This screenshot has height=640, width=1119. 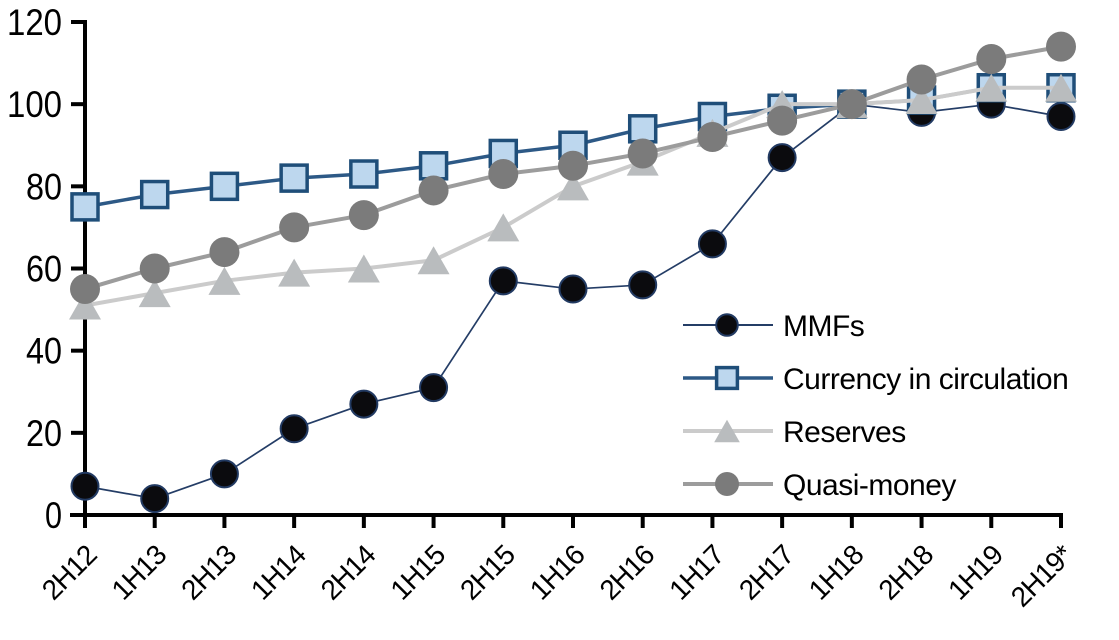 I want to click on x-tick-label: 2H15, so click(x=487, y=572).